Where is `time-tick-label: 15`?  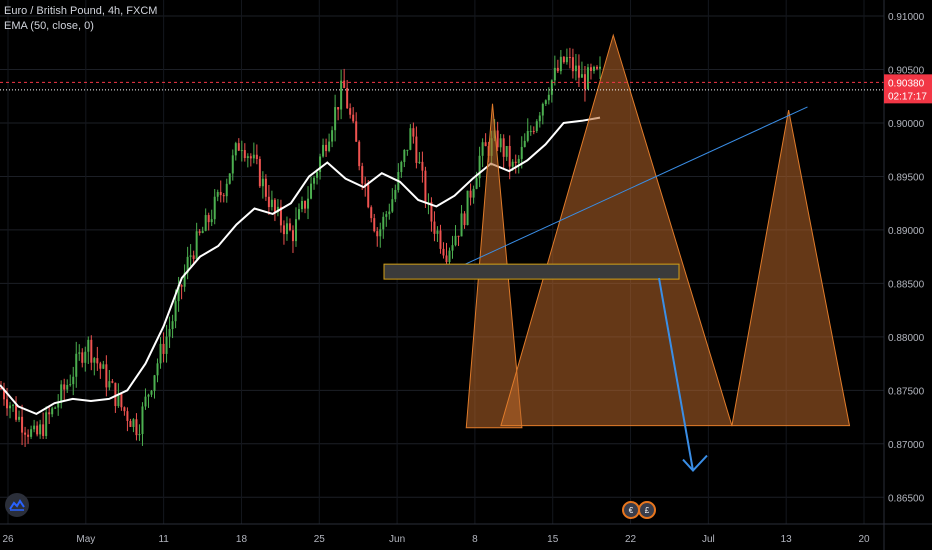 time-tick-label: 15 is located at coordinates (553, 539).